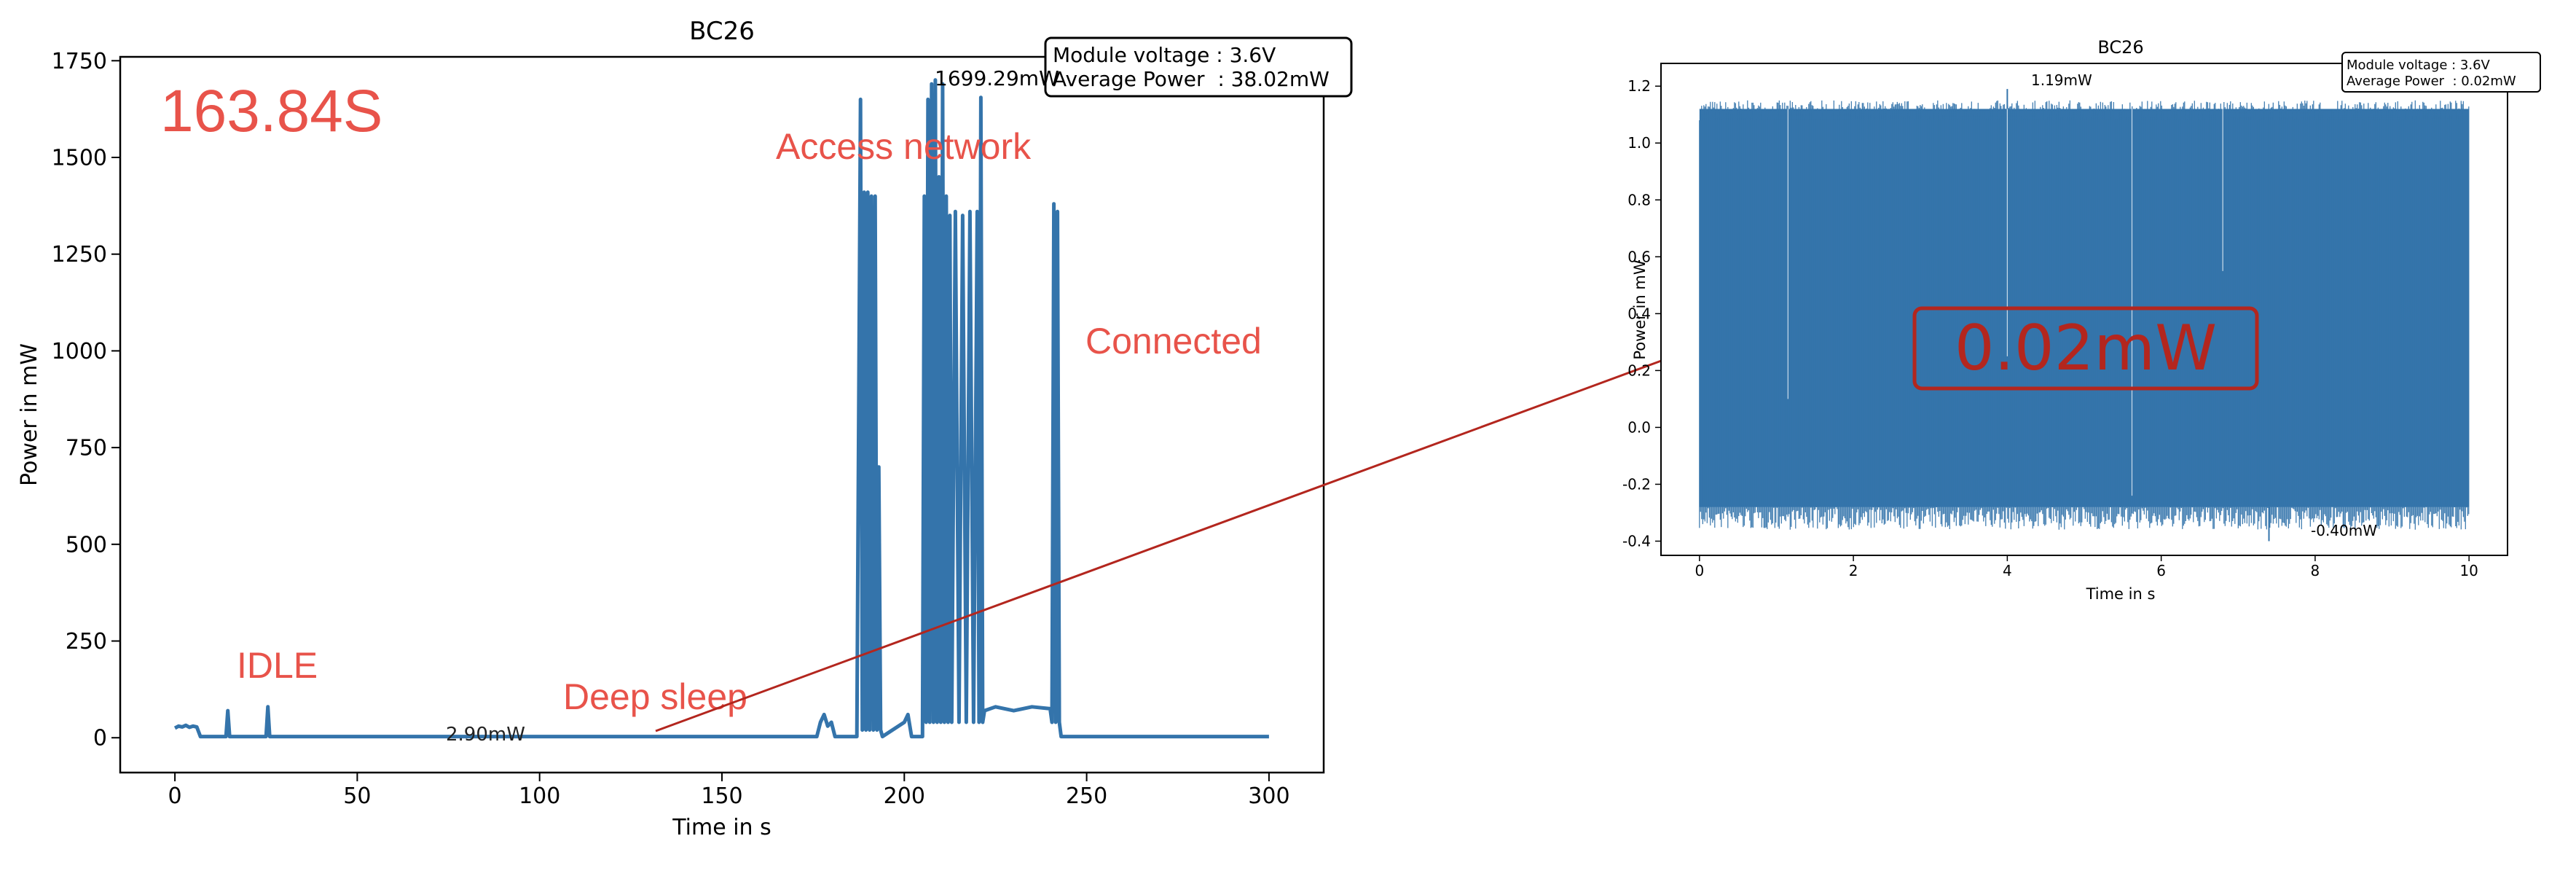 The image size is (2576, 895). Describe the element at coordinates (1639, 313) in the screenshot. I see `y-tick-label: 0.4` at that location.